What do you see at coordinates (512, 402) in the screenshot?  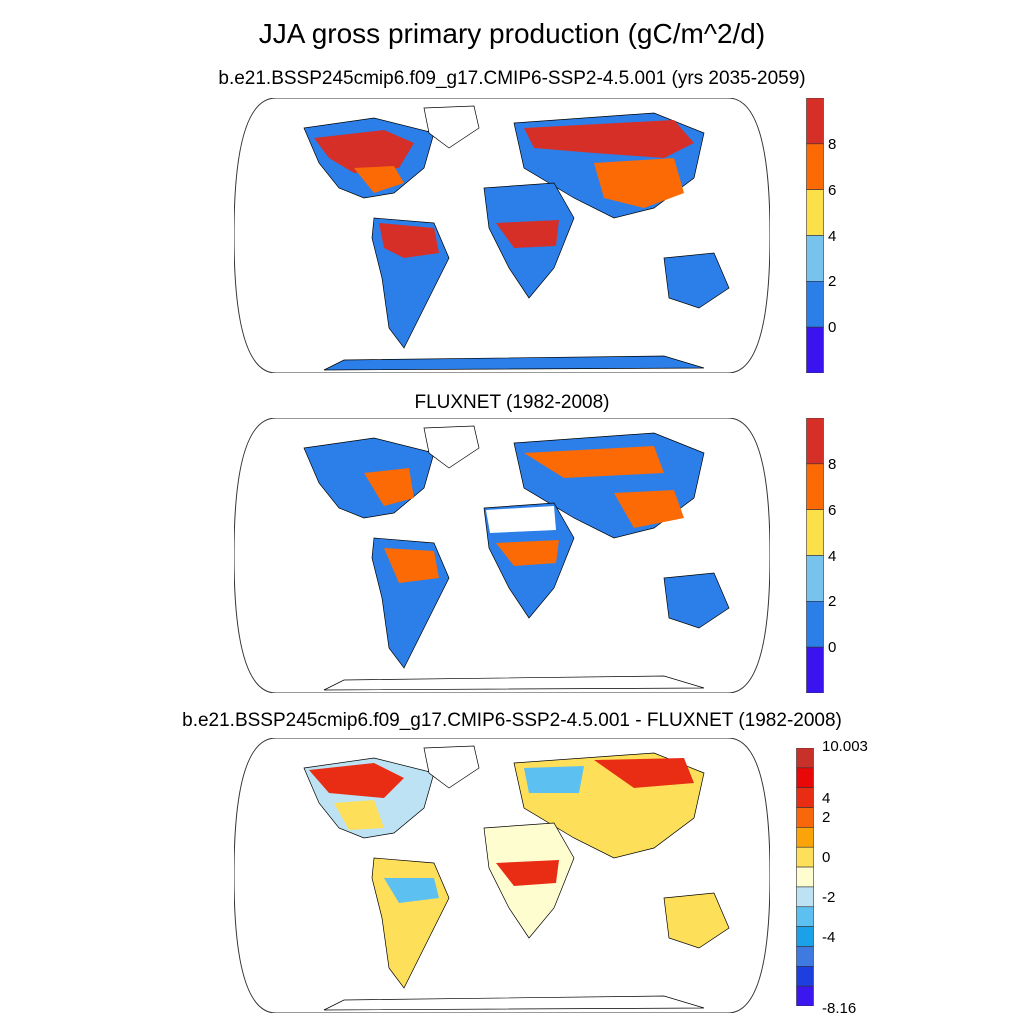 I see `panel-2-subtitle: FLUXNET (1982-2008)` at bounding box center [512, 402].